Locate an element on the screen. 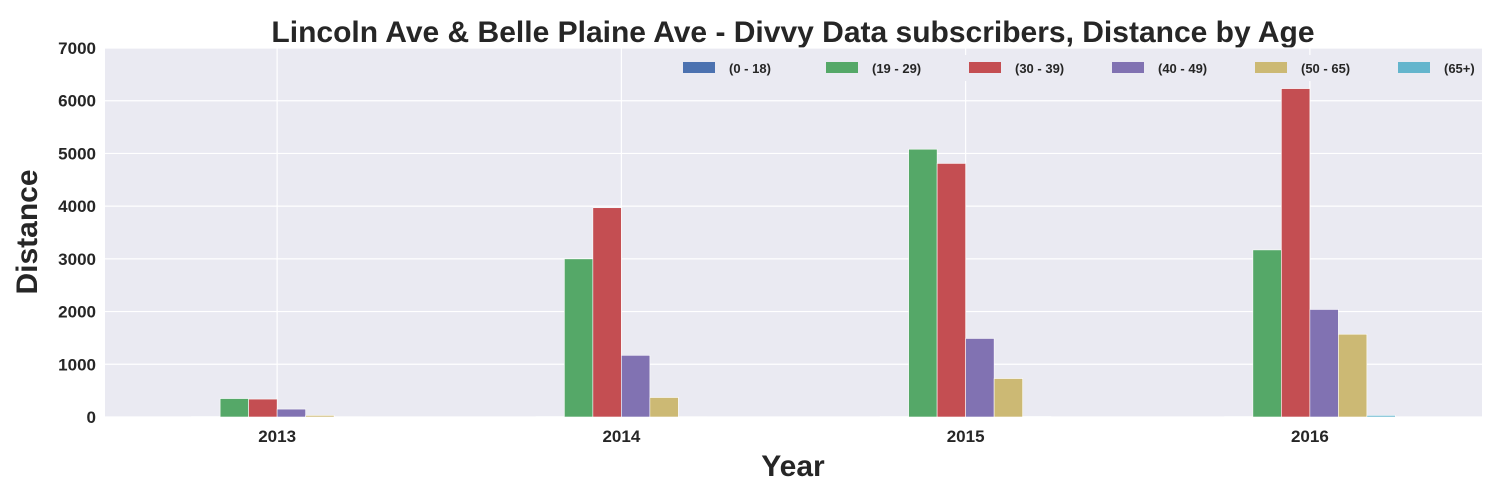 Image resolution: width=1500 pixels, height=500 pixels. legend-label: (30 - 39) is located at coordinates (1039, 68).